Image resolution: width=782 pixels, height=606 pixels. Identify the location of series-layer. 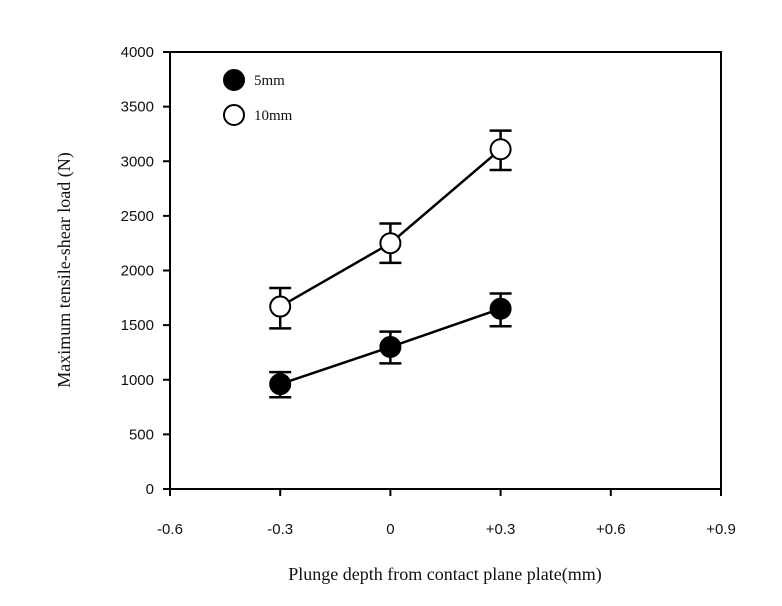
(390, 264).